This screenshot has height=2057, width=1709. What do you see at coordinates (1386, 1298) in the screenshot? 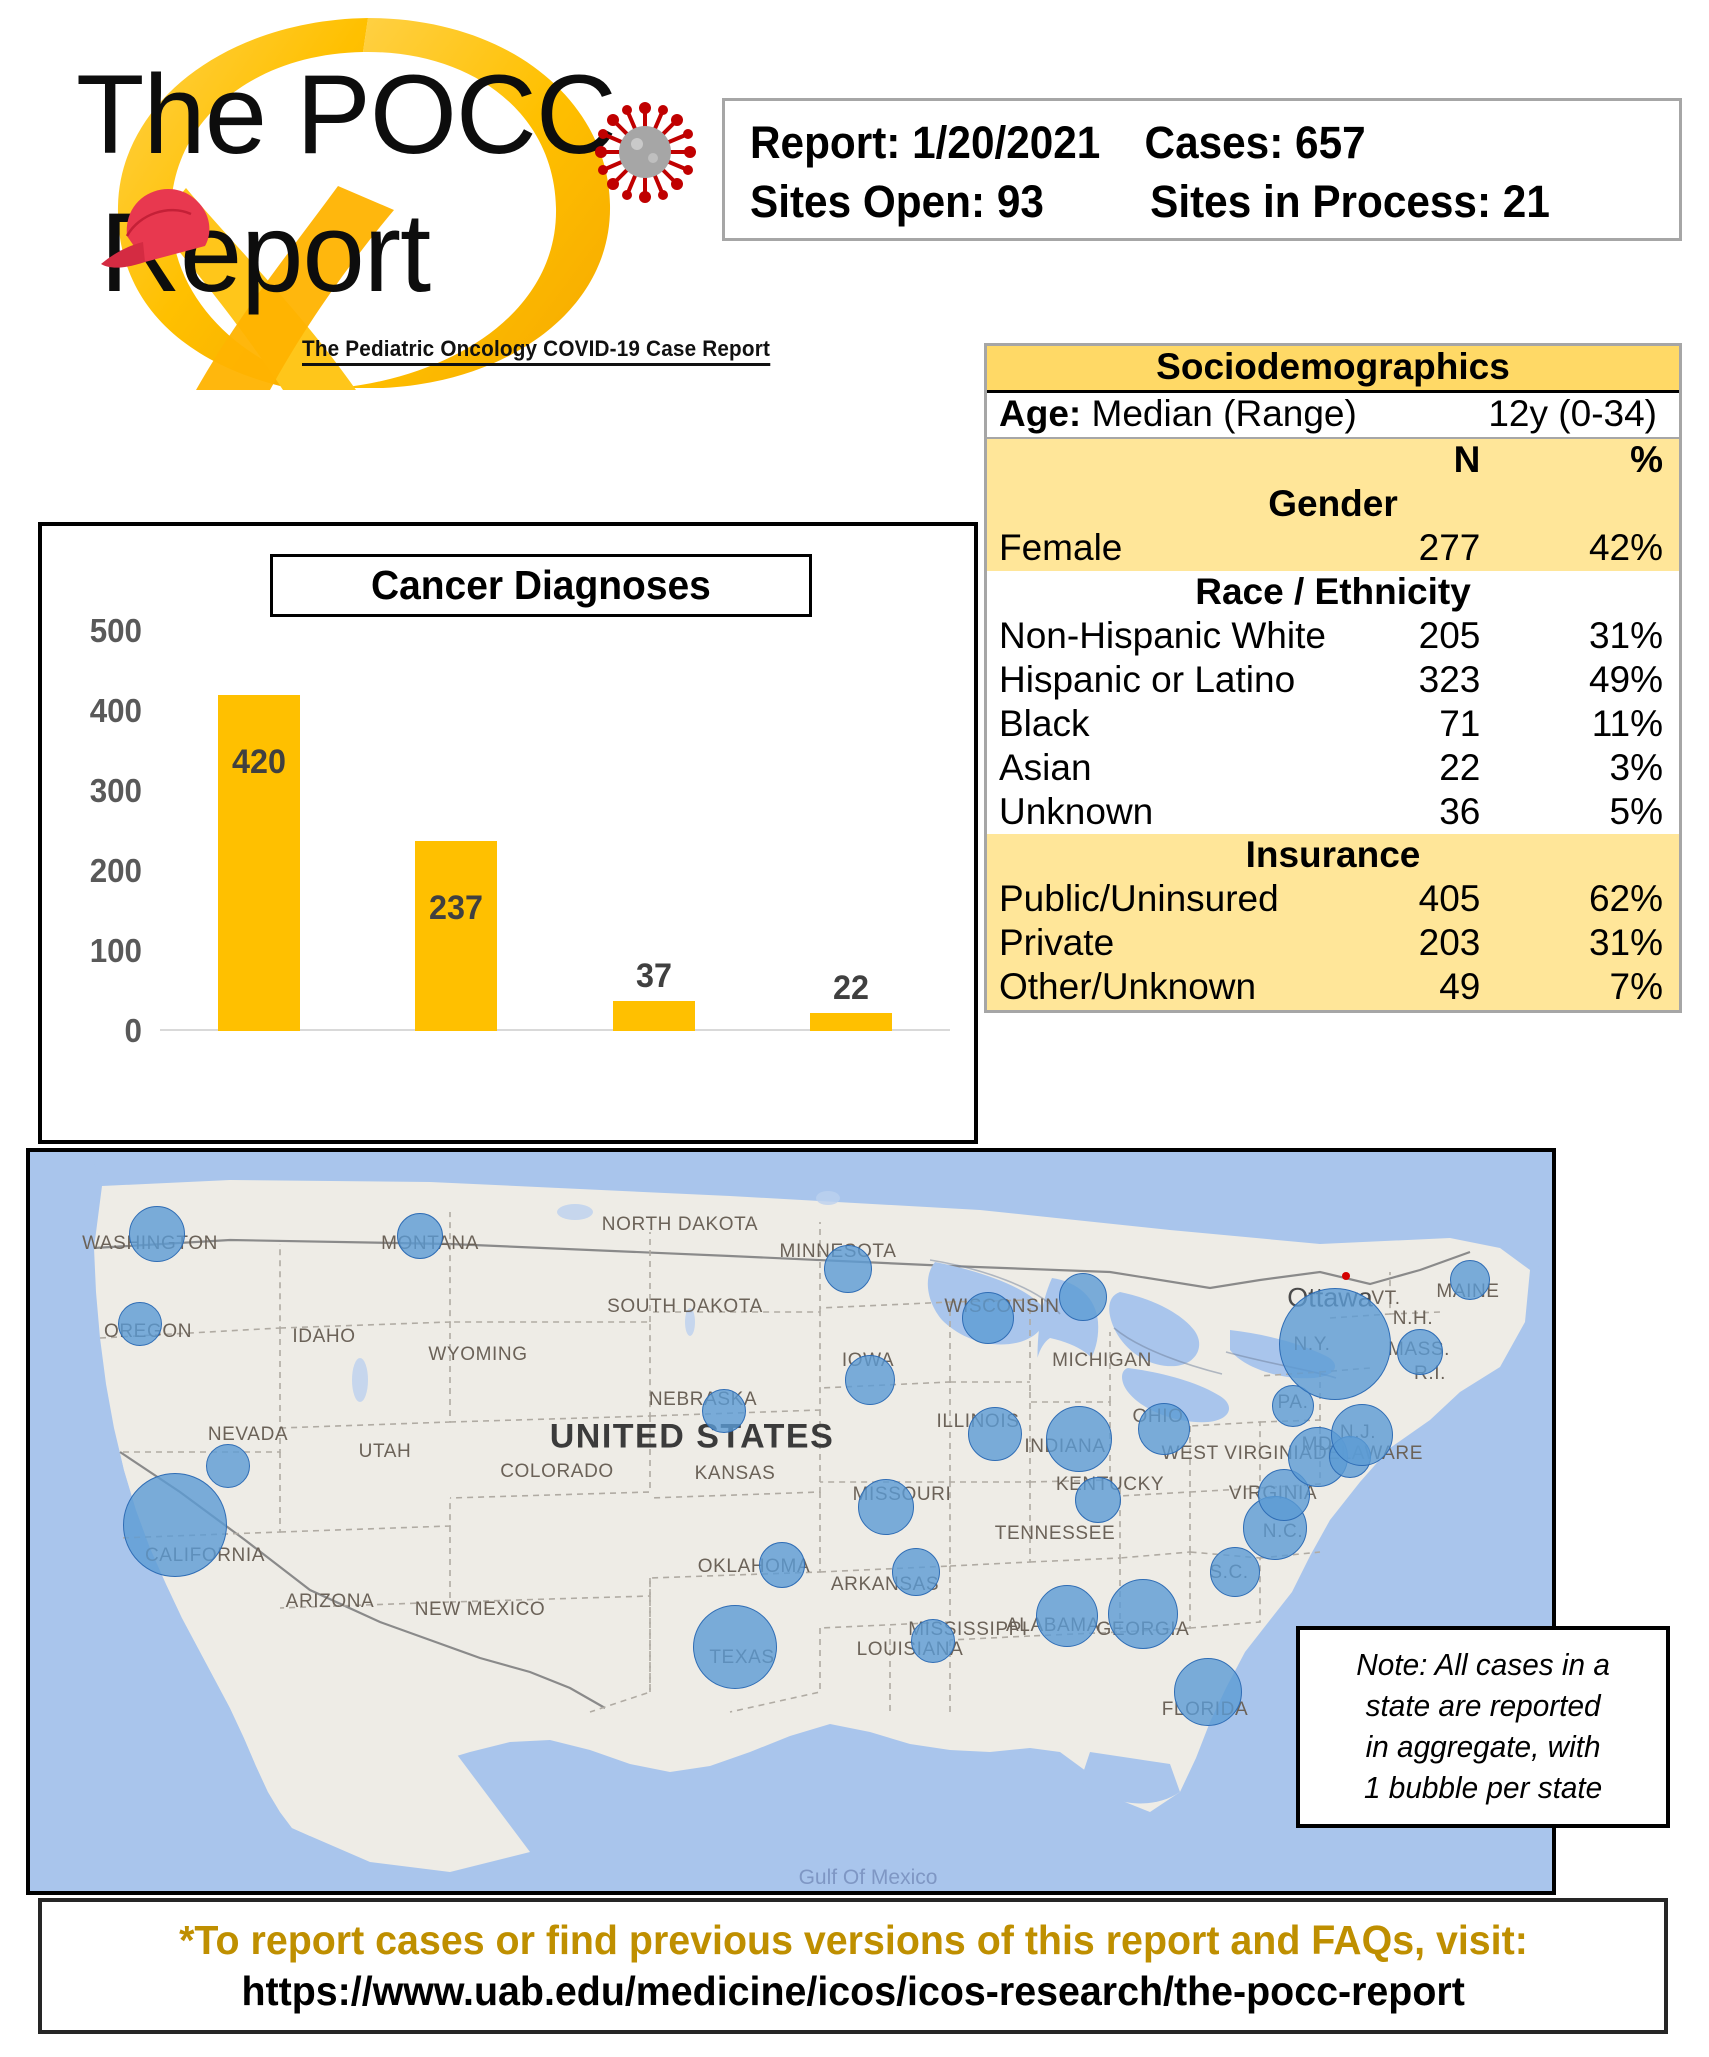
I see `map-state-label: VT.` at bounding box center [1386, 1298].